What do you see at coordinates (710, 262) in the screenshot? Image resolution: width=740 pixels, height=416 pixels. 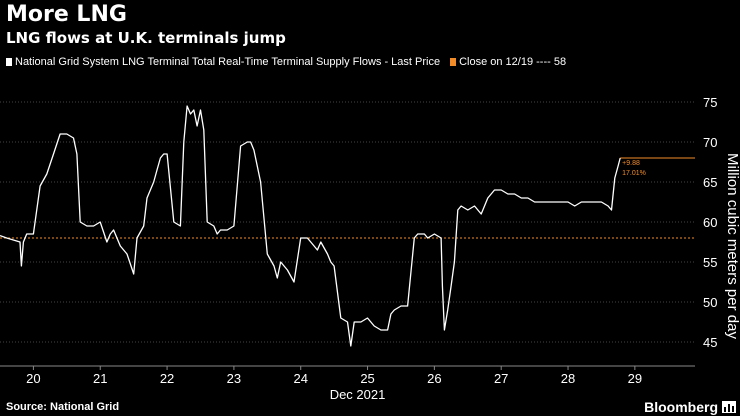 I see `y-tick-label: 55` at bounding box center [710, 262].